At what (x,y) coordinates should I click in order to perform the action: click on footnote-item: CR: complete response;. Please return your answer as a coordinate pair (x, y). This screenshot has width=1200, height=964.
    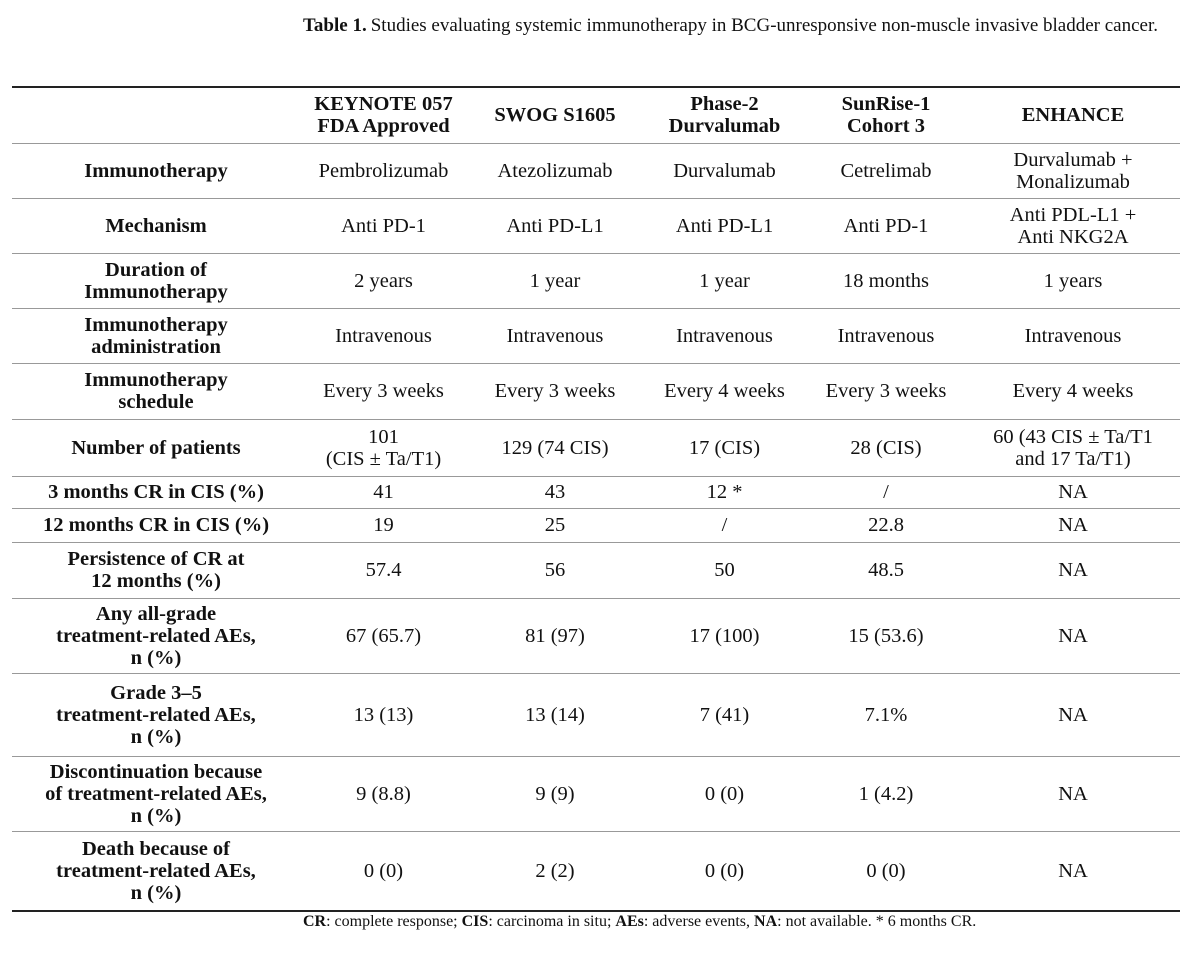
    Looking at the image, I should click on (380, 921).